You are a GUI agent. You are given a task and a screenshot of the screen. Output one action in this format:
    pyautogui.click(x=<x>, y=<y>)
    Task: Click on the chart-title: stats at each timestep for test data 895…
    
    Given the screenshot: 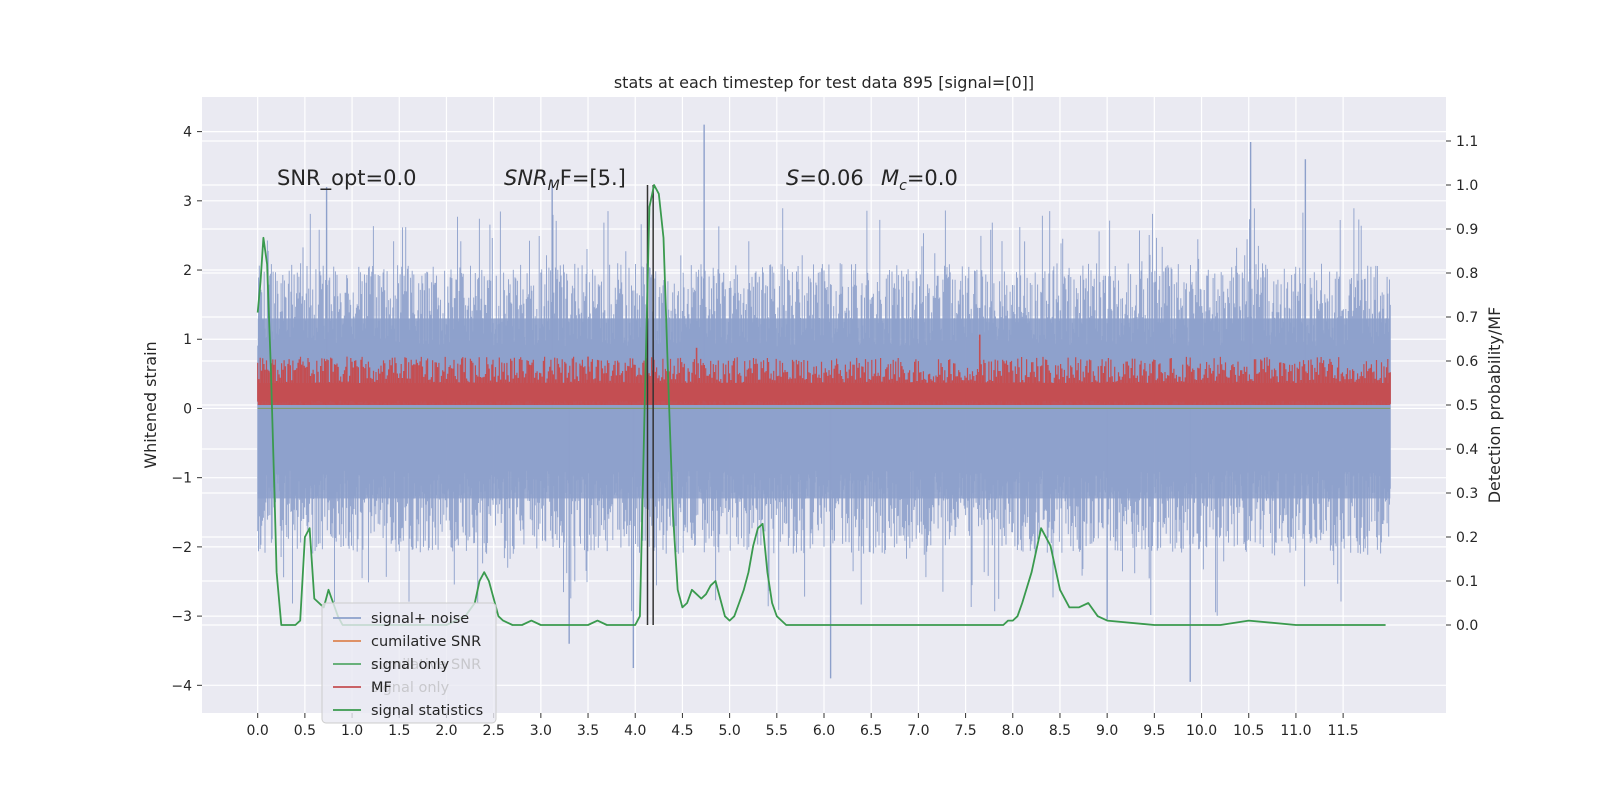 What is the action you would take?
    pyautogui.click(x=824, y=82)
    